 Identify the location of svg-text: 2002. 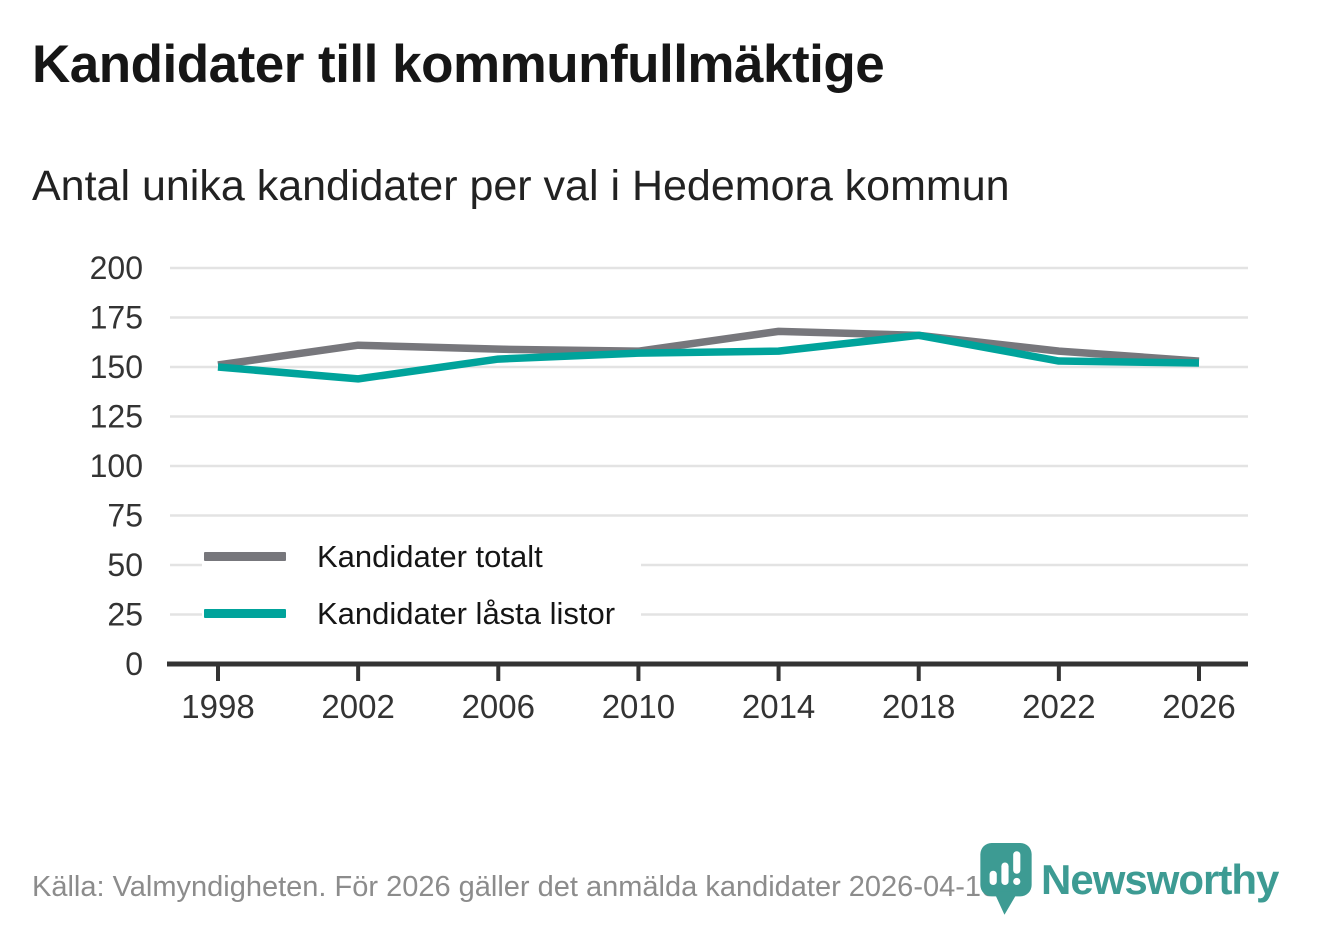
(357, 706).